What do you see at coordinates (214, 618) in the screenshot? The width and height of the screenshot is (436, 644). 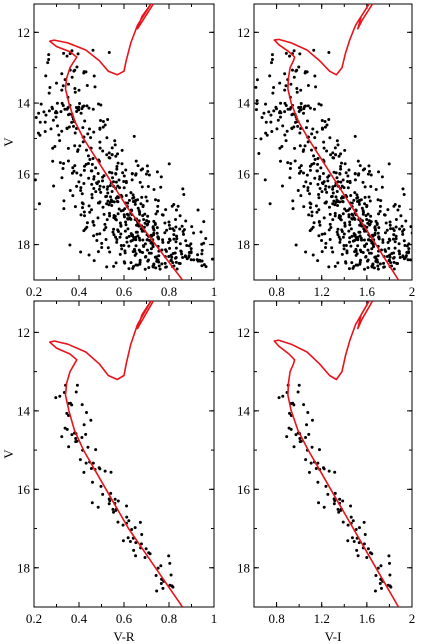 I see `x-tick-label: 1` at bounding box center [214, 618].